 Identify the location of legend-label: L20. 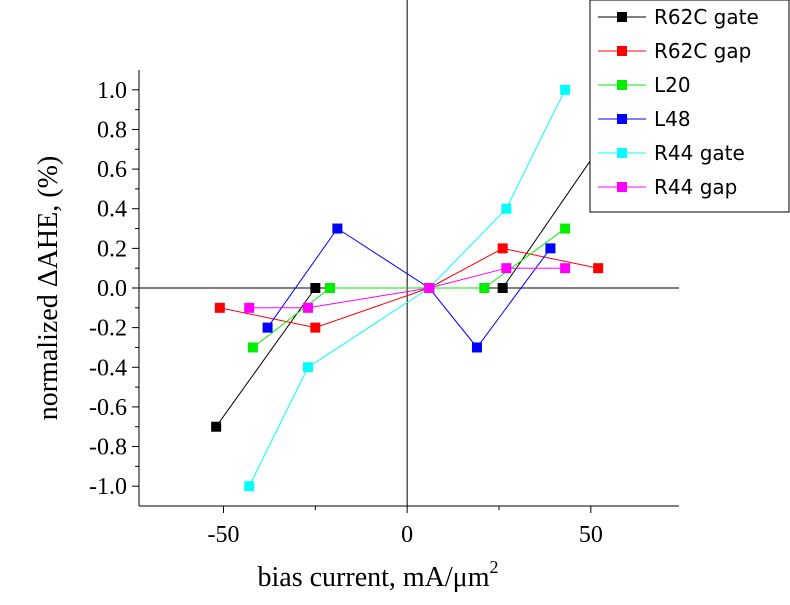
(672, 85).